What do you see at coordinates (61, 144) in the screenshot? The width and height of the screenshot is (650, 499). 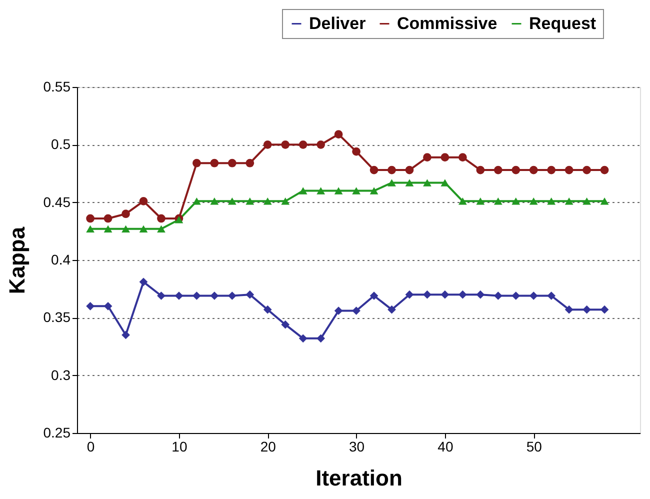 I see `y-tick-label: 0.5` at bounding box center [61, 144].